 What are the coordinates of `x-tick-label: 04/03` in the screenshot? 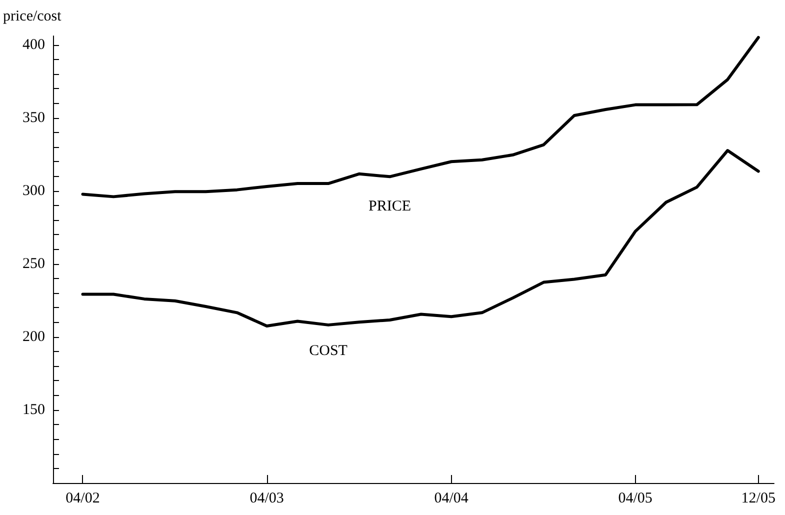 It's located at (267, 498).